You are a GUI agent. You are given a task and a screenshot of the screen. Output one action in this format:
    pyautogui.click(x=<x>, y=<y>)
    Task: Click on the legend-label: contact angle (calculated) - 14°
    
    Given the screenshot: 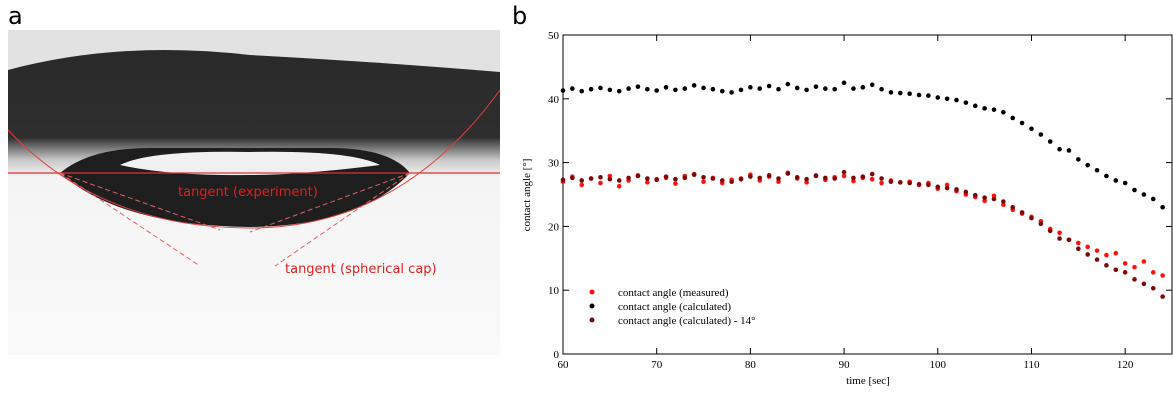 What is the action you would take?
    pyautogui.click(x=687, y=321)
    